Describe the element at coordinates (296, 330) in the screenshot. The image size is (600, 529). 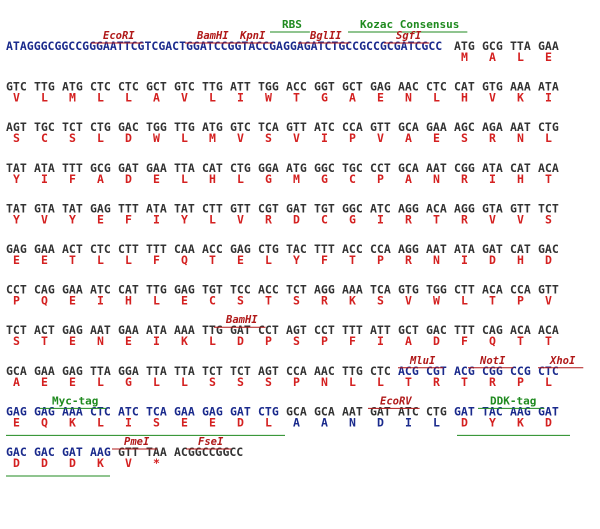
I see `codon: AGT` at that location.